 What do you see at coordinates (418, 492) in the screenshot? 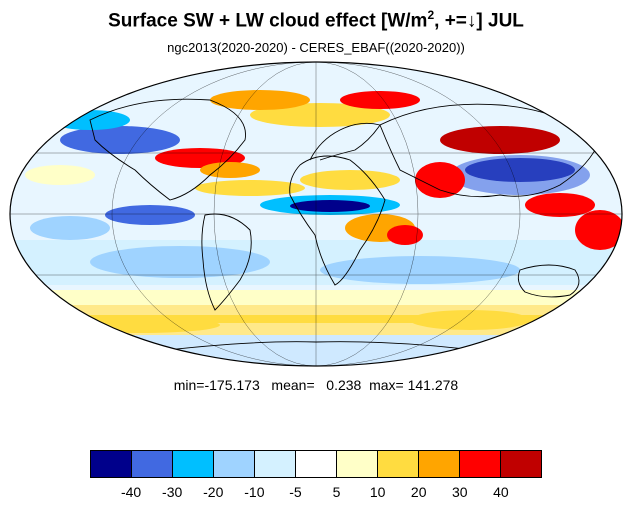
I see `colorbar-tick-label: 20` at bounding box center [418, 492].